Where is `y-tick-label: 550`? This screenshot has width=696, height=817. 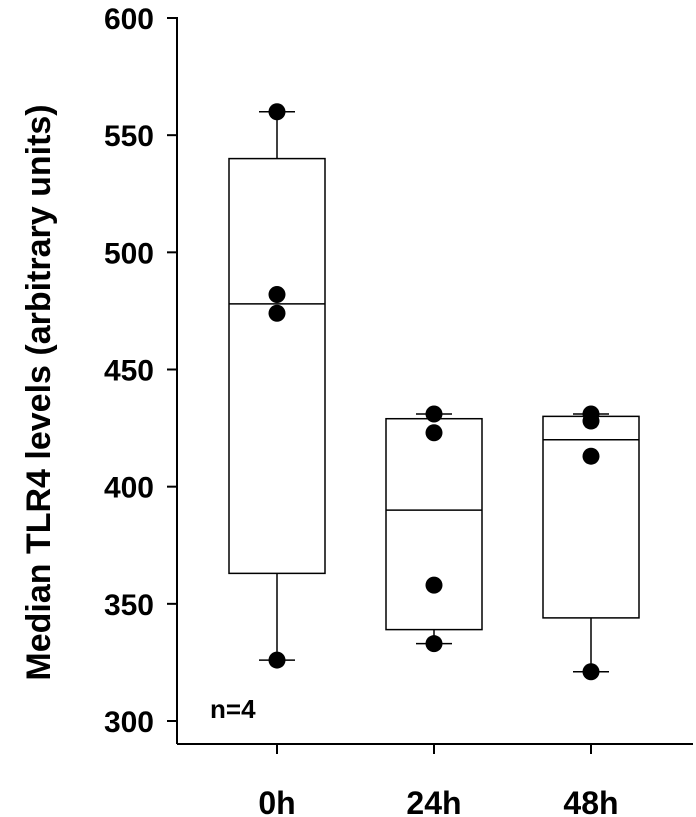 y-tick-label: 550 is located at coordinates (129, 136).